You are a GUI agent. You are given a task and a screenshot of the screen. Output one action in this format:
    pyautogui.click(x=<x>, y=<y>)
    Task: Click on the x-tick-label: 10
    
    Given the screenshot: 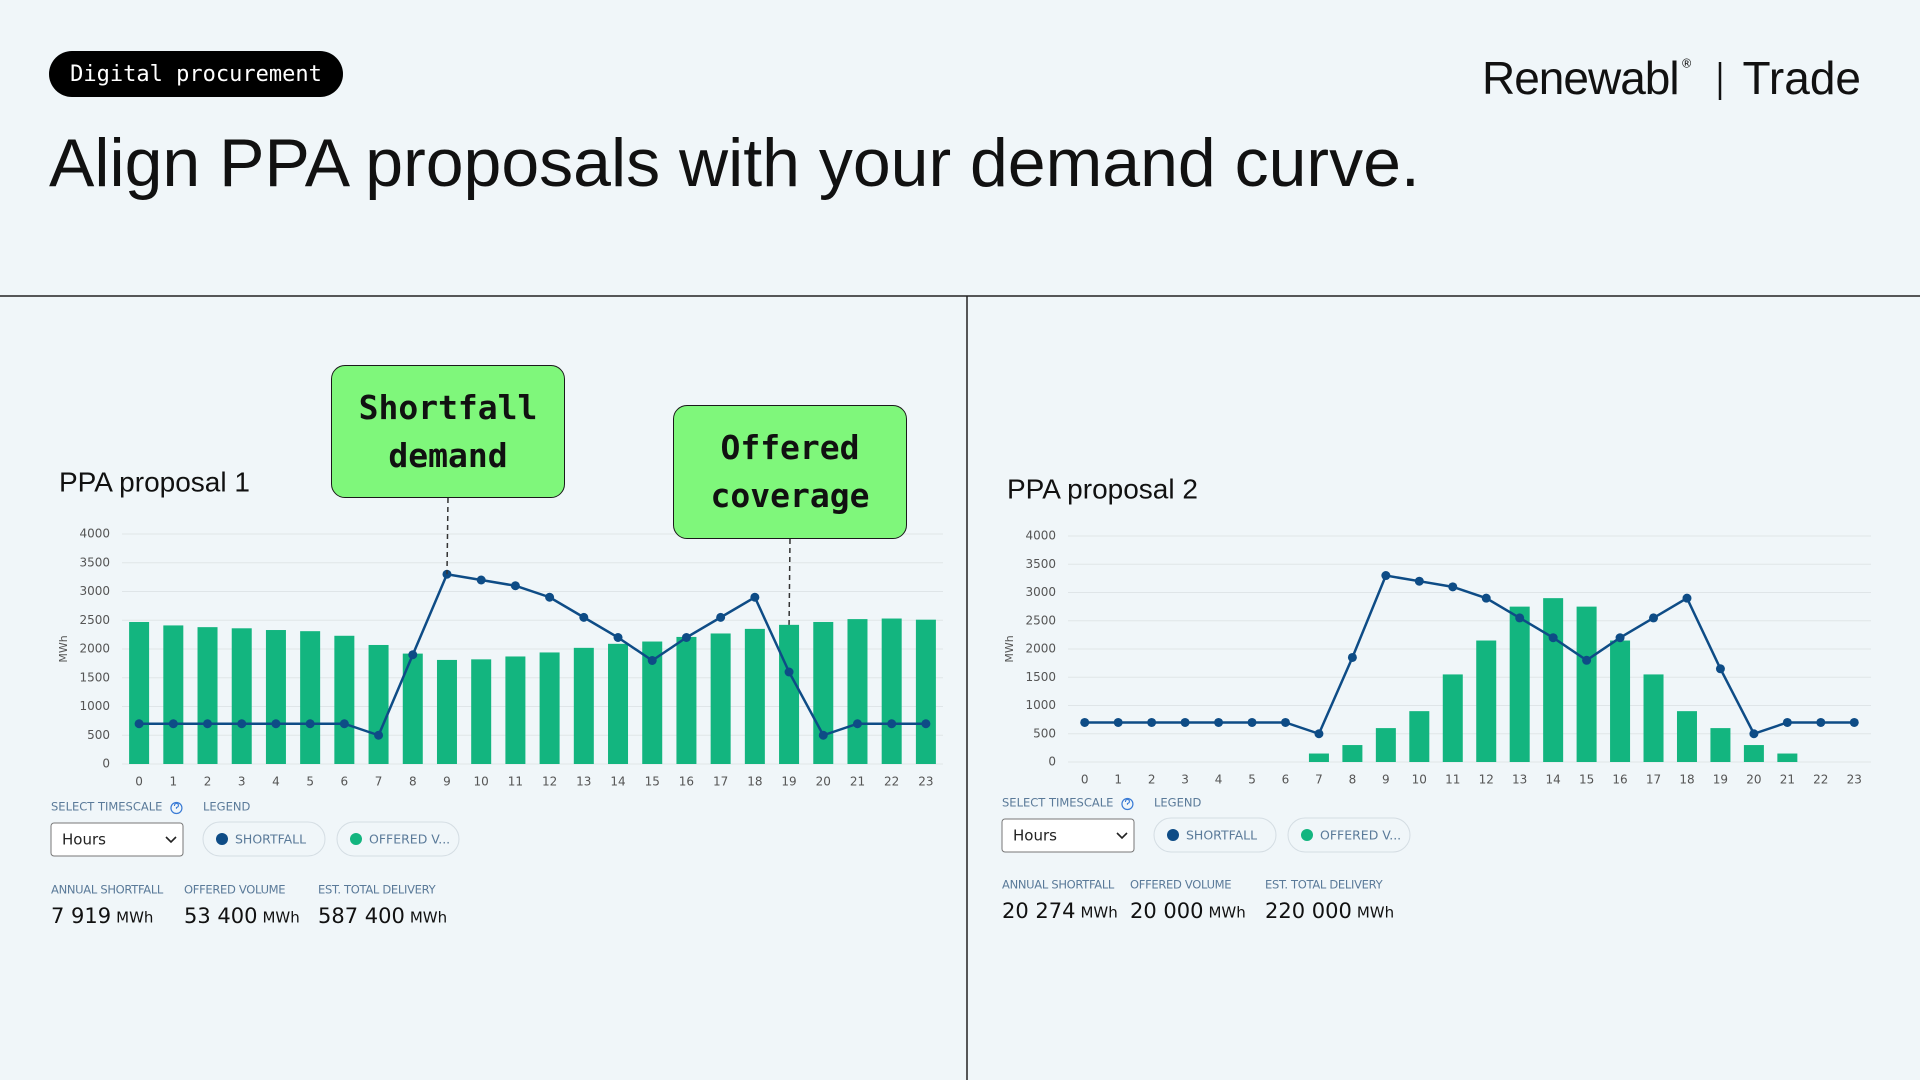 What is the action you would take?
    pyautogui.click(x=1419, y=780)
    